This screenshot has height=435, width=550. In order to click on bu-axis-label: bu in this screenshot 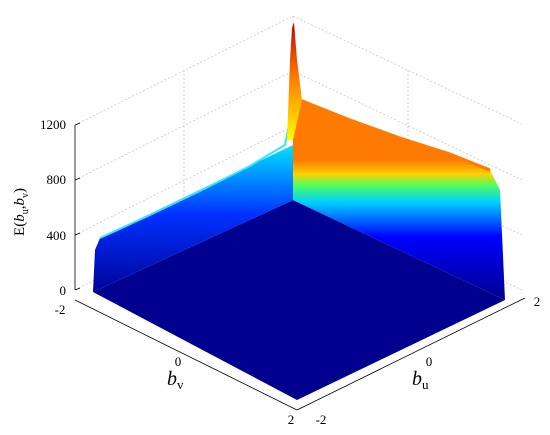, I will do `click(420, 380)`.